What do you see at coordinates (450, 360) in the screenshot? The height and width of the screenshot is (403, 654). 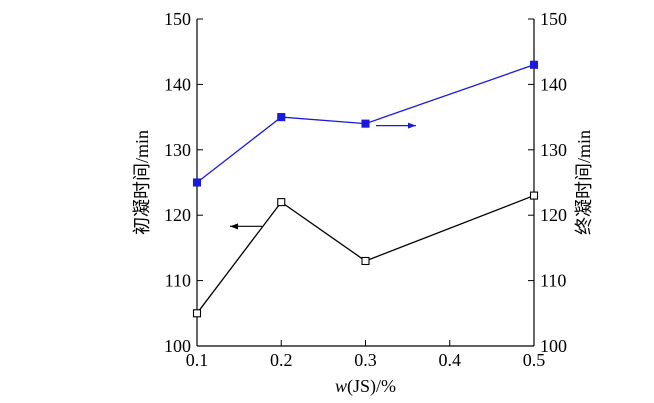 I see `x-tick-label: 0.4` at bounding box center [450, 360].